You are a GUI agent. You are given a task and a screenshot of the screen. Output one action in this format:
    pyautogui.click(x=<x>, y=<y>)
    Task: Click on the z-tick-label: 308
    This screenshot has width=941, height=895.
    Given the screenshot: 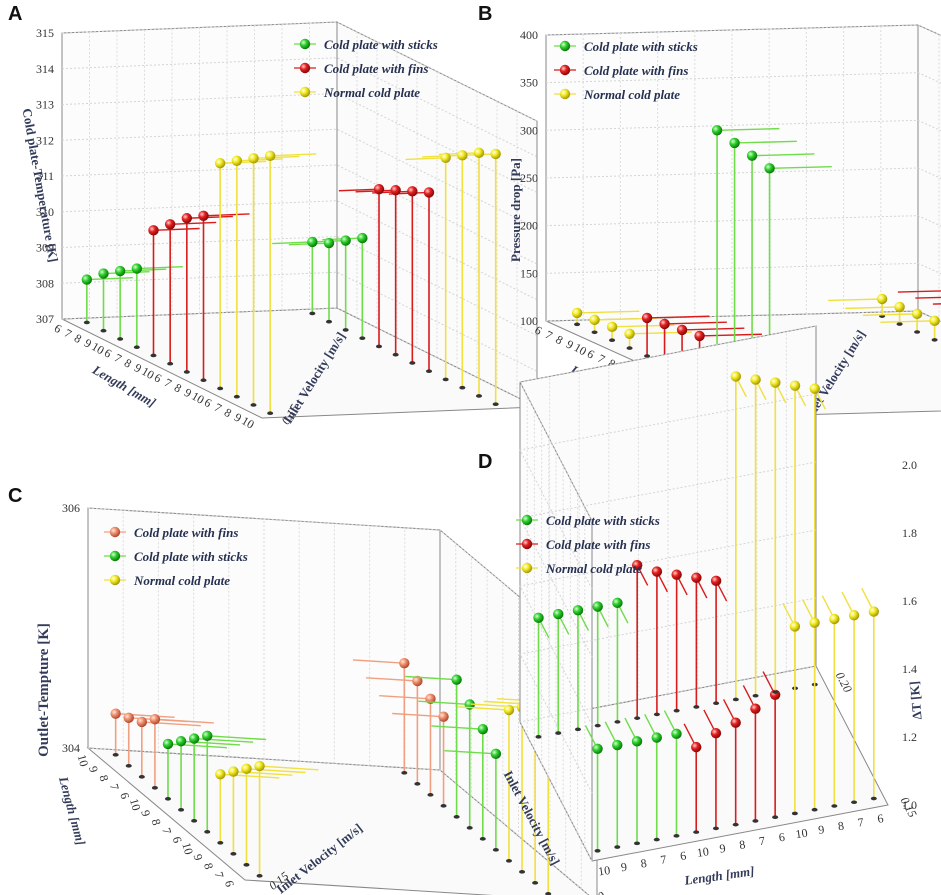 What is the action you would take?
    pyautogui.click(x=45, y=283)
    